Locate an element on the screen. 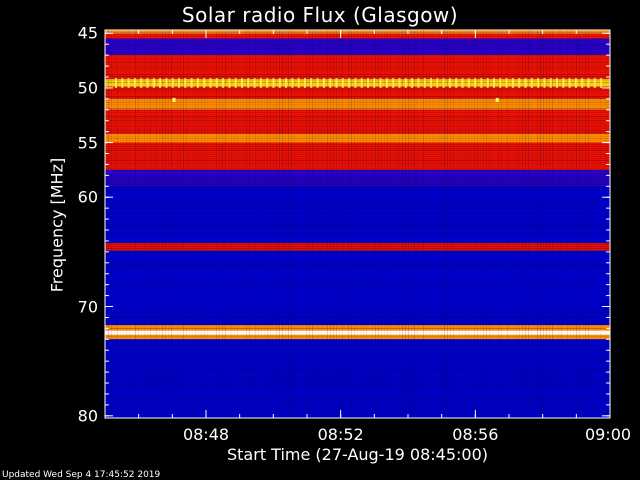  y-tick-label: 55 is located at coordinates (87, 143).